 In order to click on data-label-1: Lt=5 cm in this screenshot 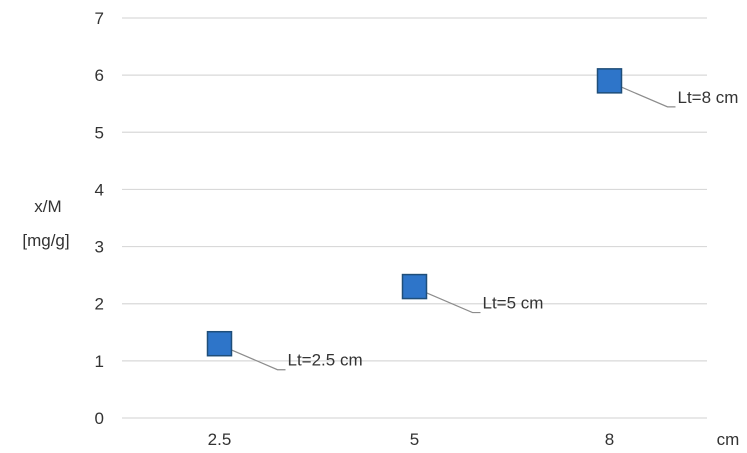, I will do `click(513, 303)`.